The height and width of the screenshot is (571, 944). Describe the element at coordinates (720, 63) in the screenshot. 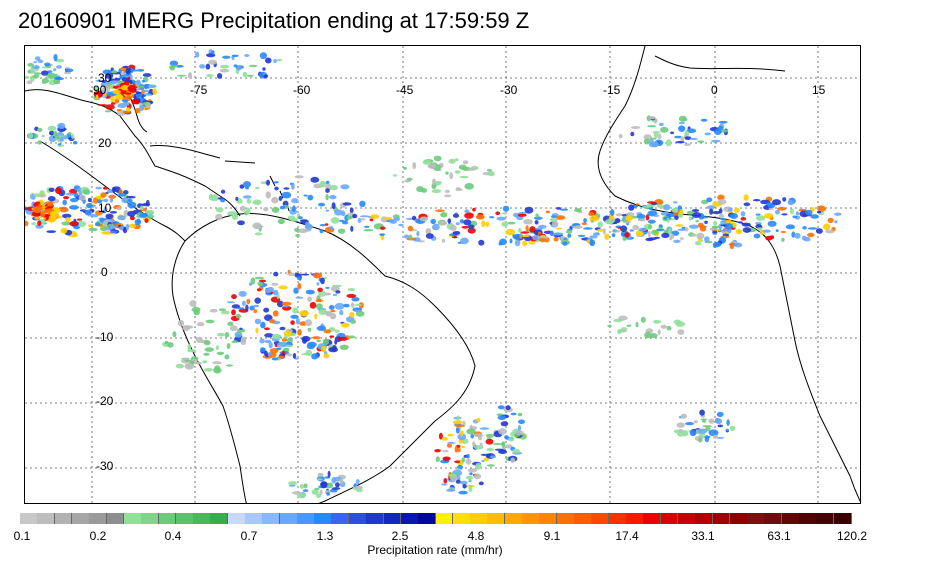

I see `coastline-iberia` at that location.